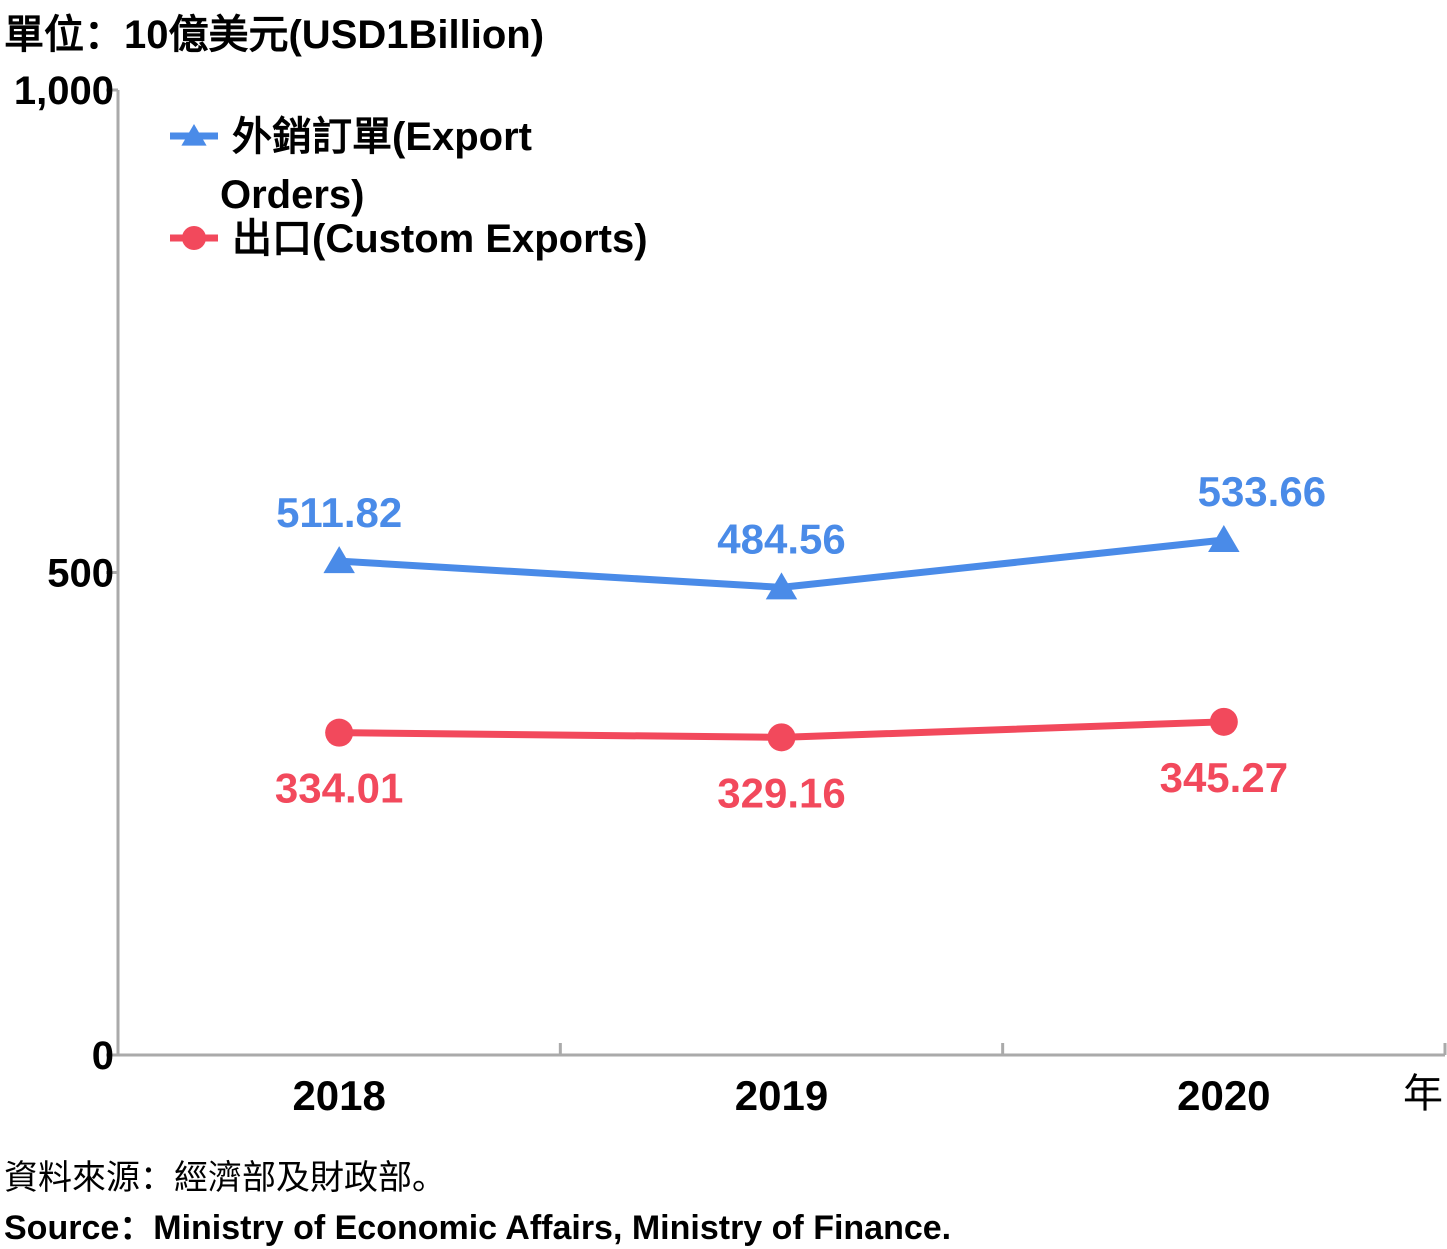  I want to click on legend-item-export-orders: 外銷訂單(Export Orders), so click(351, 166).